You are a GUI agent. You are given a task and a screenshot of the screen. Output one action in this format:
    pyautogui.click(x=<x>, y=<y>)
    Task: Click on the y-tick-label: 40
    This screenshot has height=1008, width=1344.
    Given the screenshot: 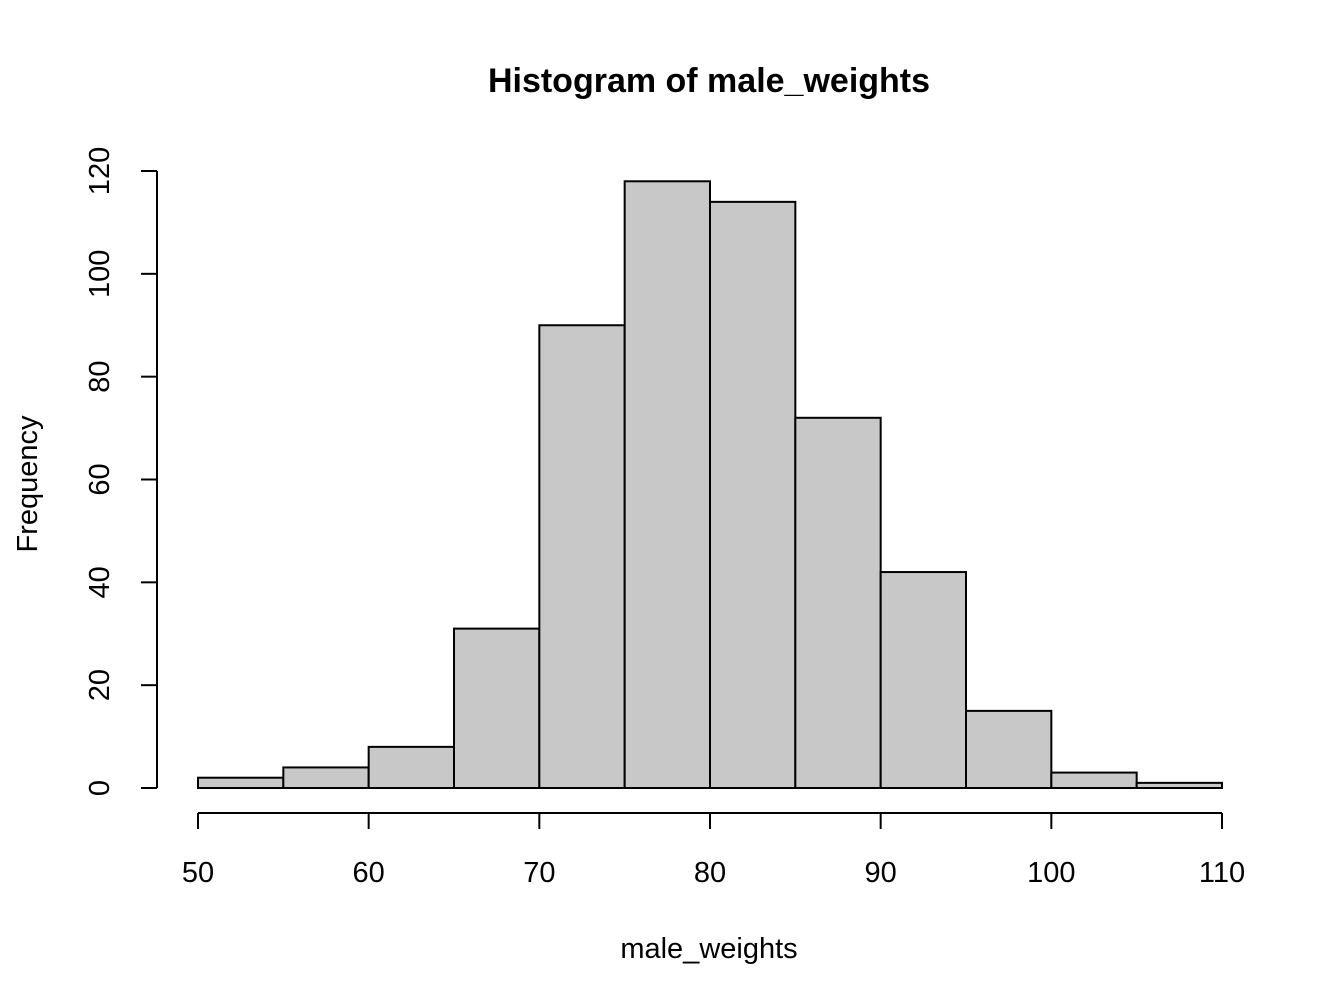 What is the action you would take?
    pyautogui.click(x=100, y=582)
    